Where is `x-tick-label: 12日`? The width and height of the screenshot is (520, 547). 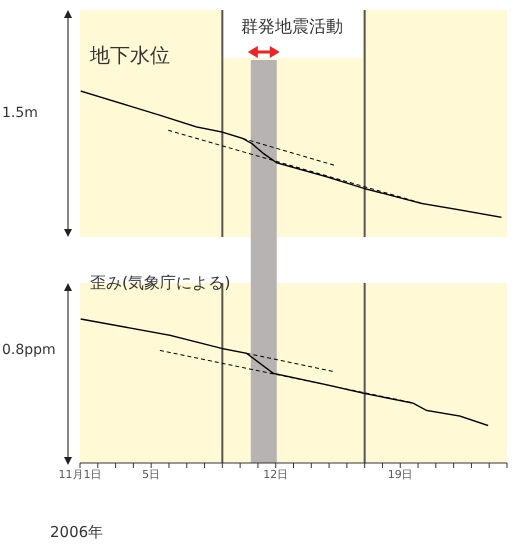 x-tick-label: 12日 is located at coordinates (275, 474).